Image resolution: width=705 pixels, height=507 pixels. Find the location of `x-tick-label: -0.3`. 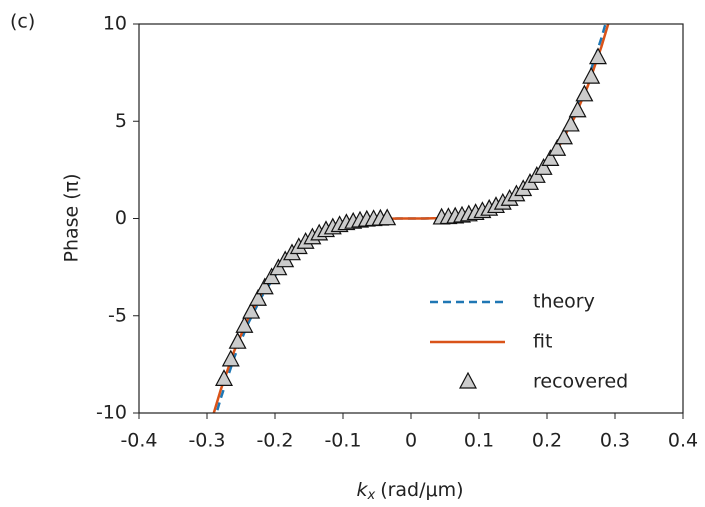

x-tick-label: -0.3 is located at coordinates (206, 441).